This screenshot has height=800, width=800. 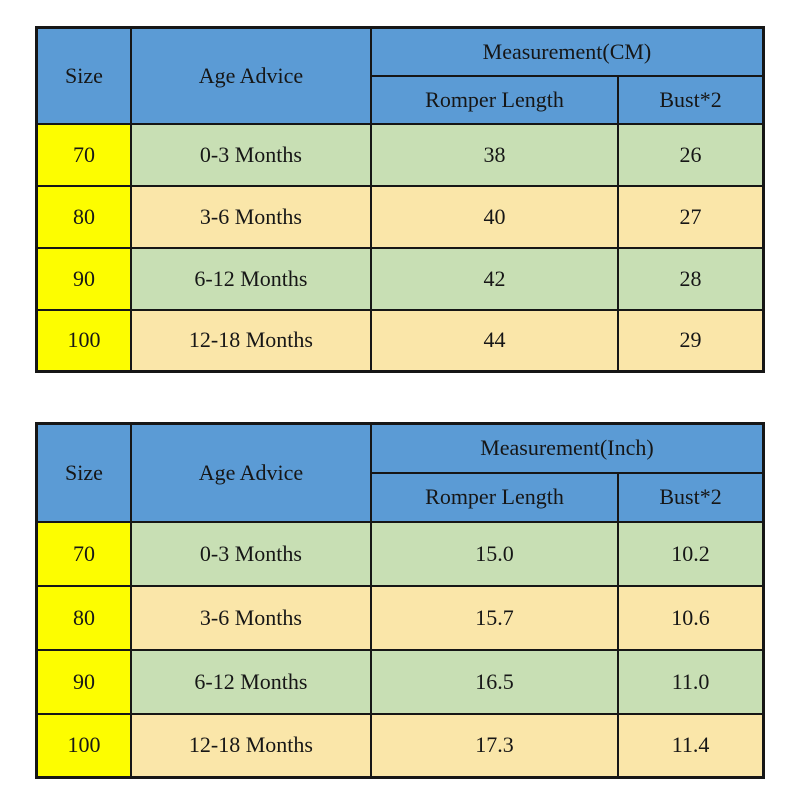 I want to click on table-row: 80 3-6 Months 15.7 10.6, so click(x=400, y=617).